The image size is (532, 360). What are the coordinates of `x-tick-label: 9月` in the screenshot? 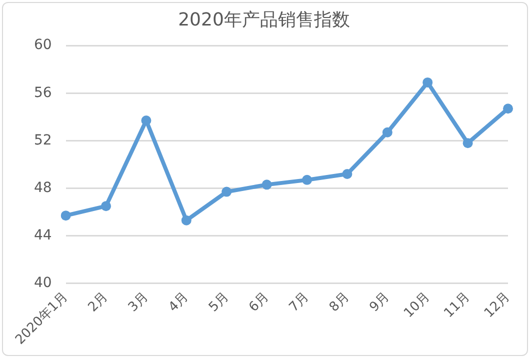 It's located at (379, 302).